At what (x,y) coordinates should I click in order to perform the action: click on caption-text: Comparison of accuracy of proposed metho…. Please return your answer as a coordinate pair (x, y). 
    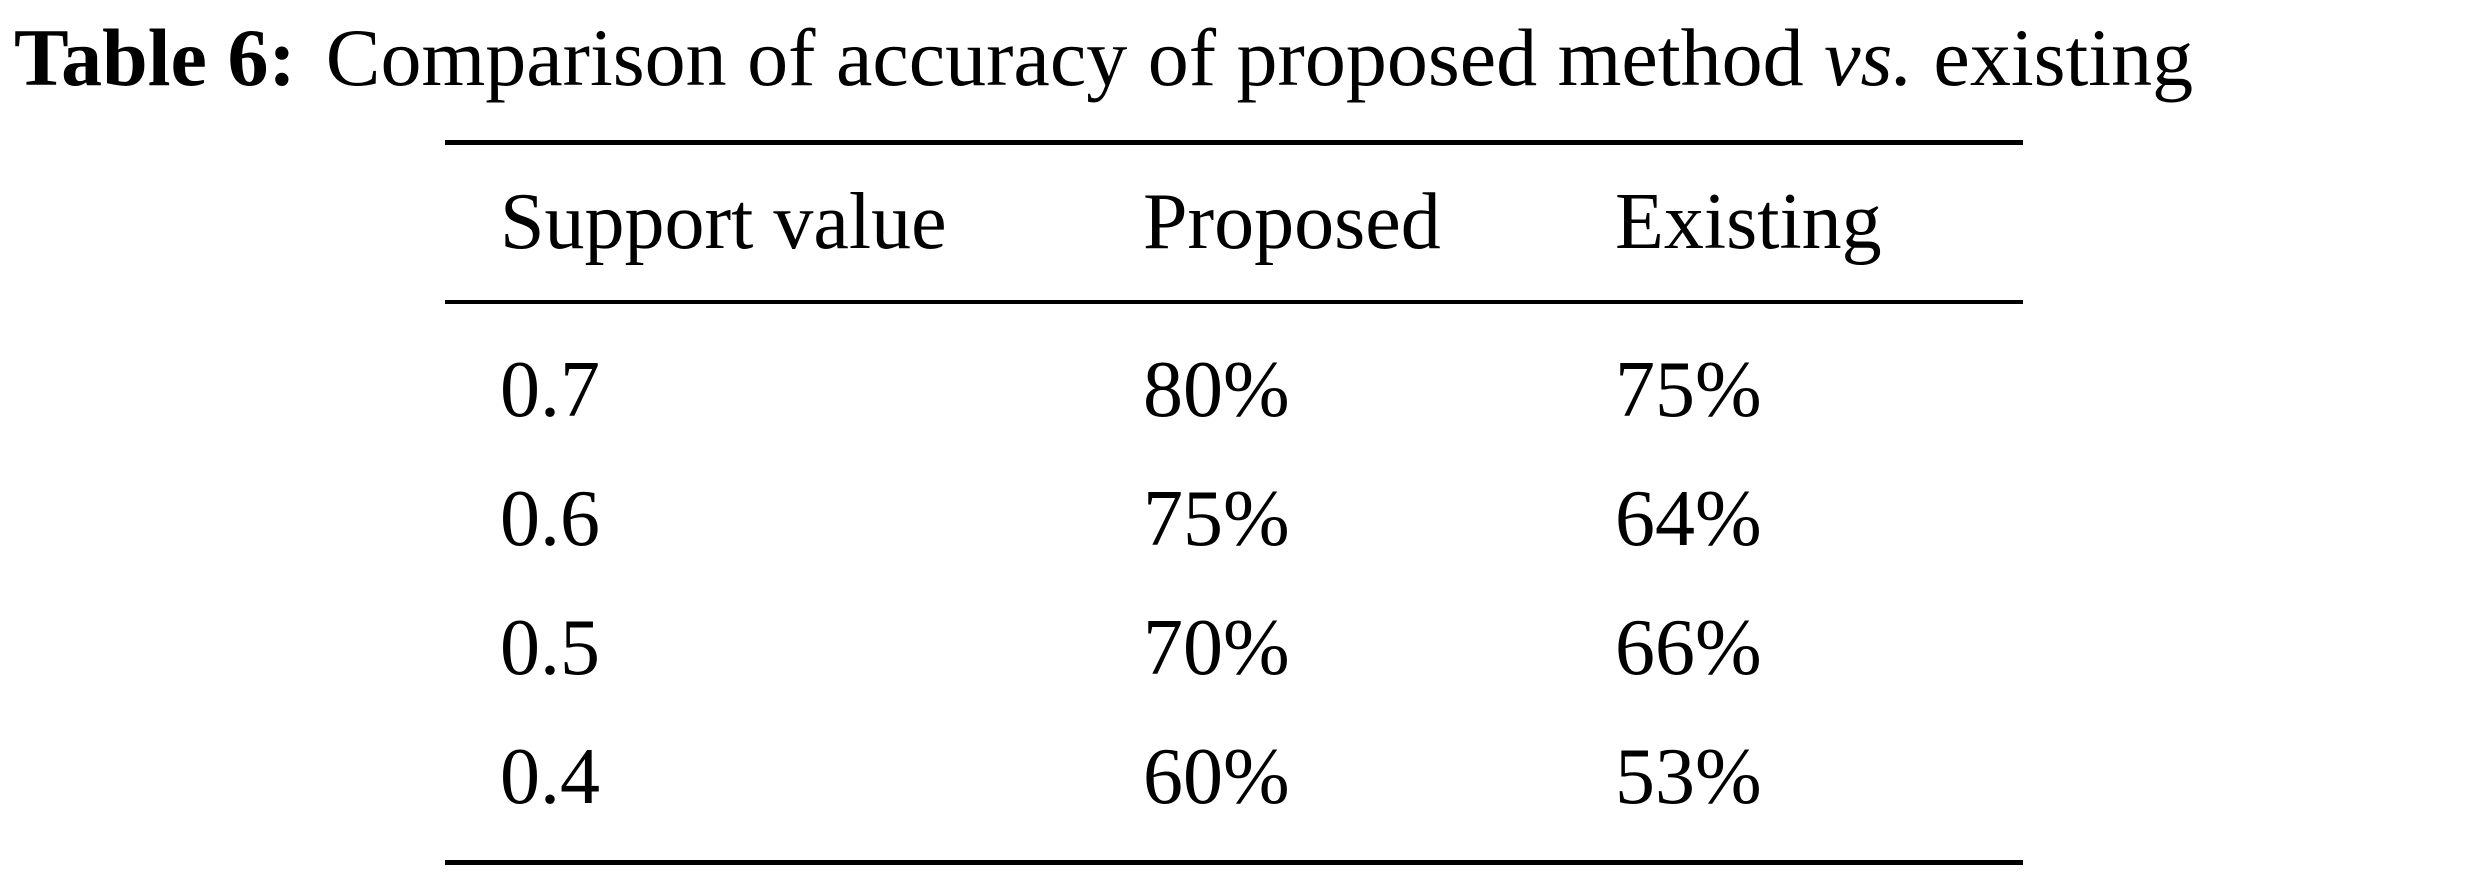
    Looking at the image, I should click on (1064, 57).